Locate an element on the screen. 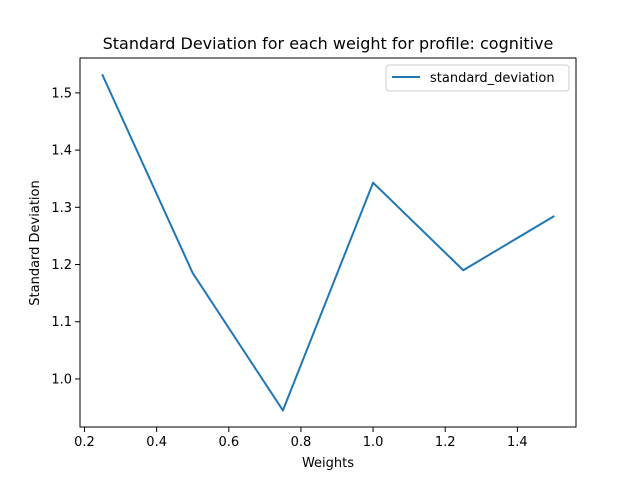 This screenshot has width=640, height=480. y-axis: 1.0 1.1 1.2 1.3 1.4 1.5 is located at coordinates (65, 236).